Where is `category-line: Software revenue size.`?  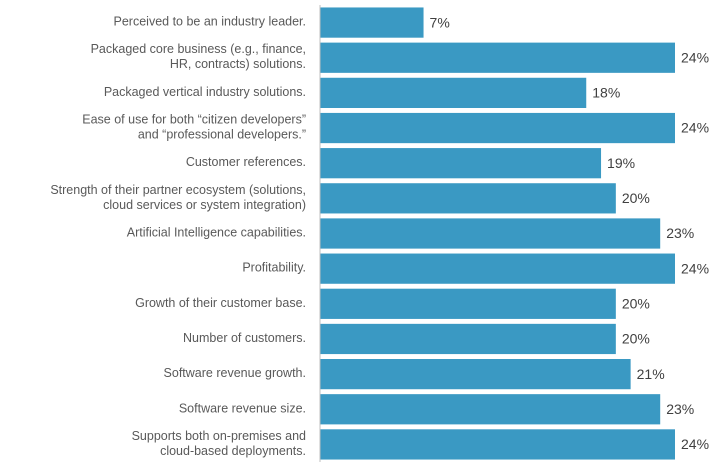
category-line: Software revenue size. is located at coordinates (242, 409).